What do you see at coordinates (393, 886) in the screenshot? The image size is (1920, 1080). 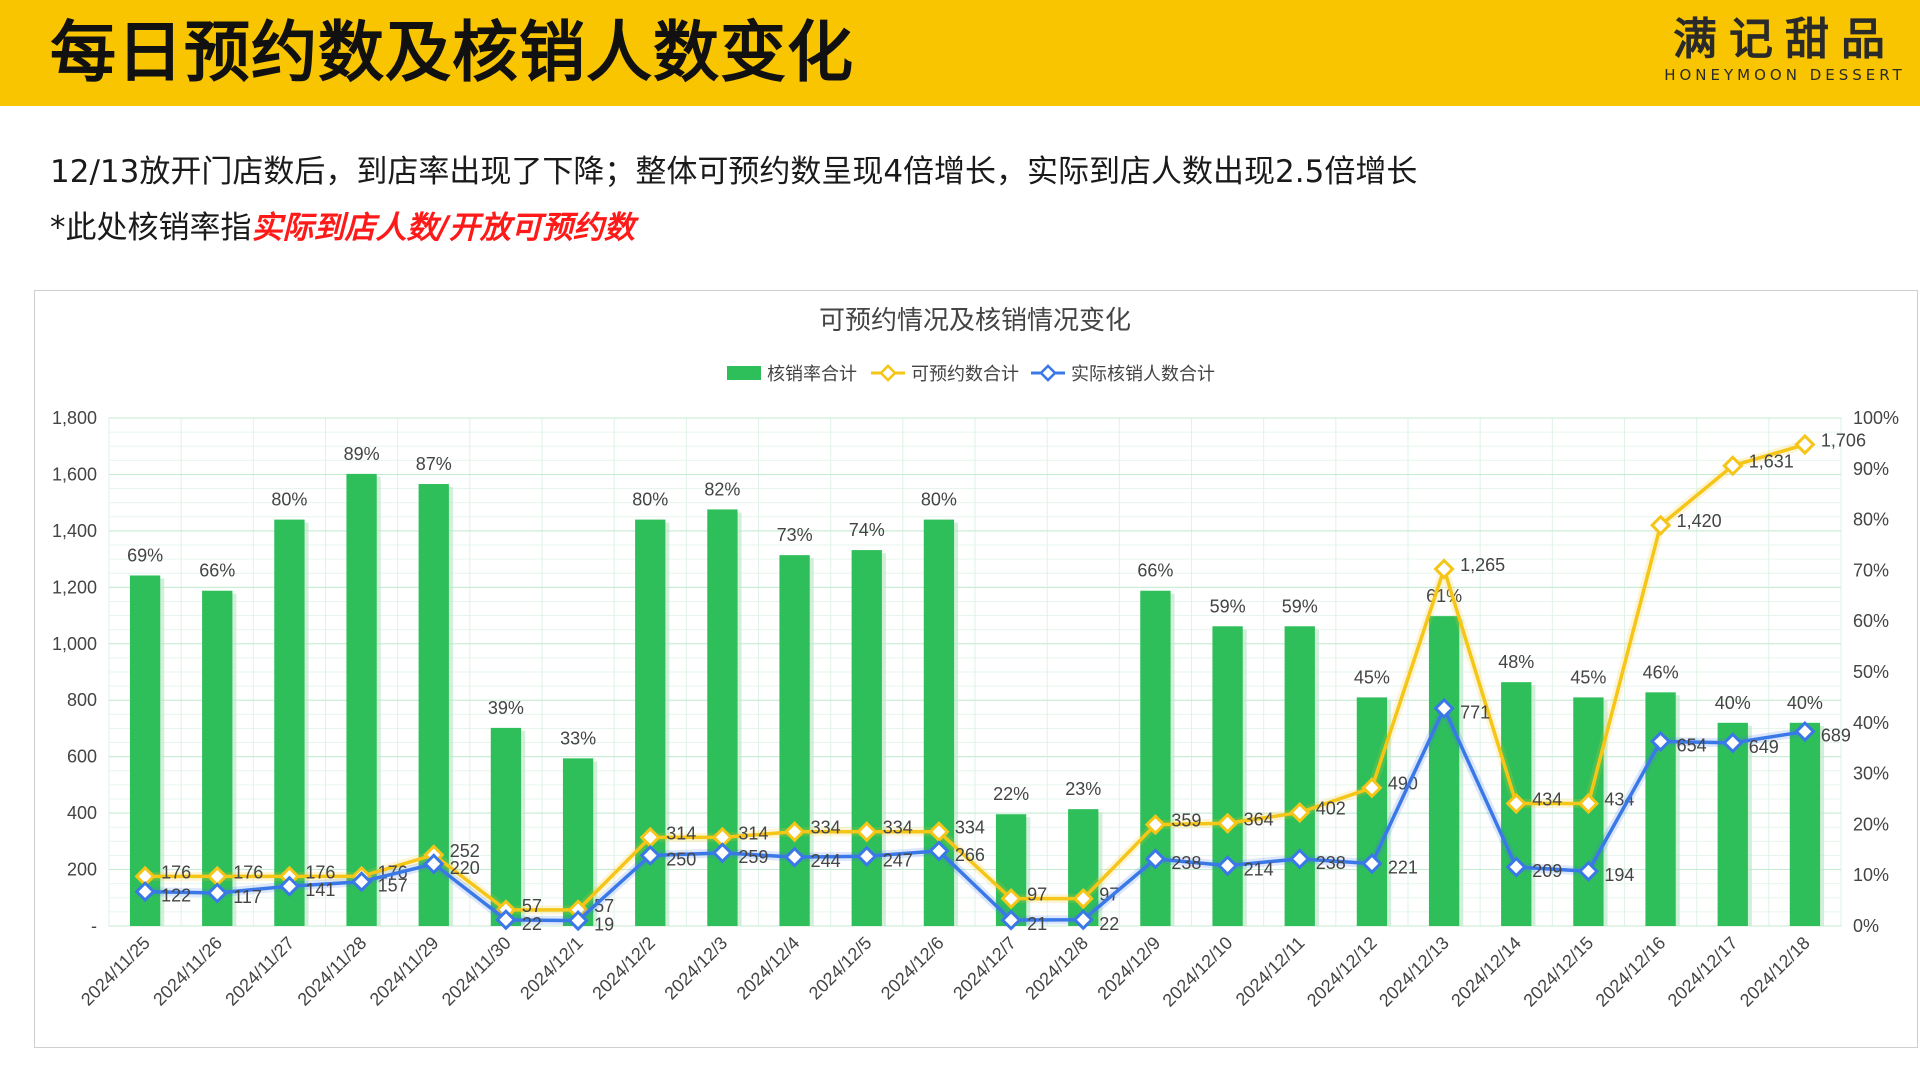 I see `redeemed-data-label: 157` at bounding box center [393, 886].